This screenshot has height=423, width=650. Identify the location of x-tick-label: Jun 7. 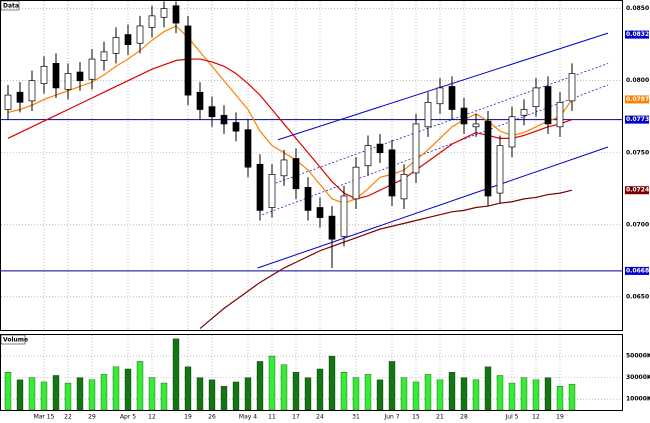
(391, 417).